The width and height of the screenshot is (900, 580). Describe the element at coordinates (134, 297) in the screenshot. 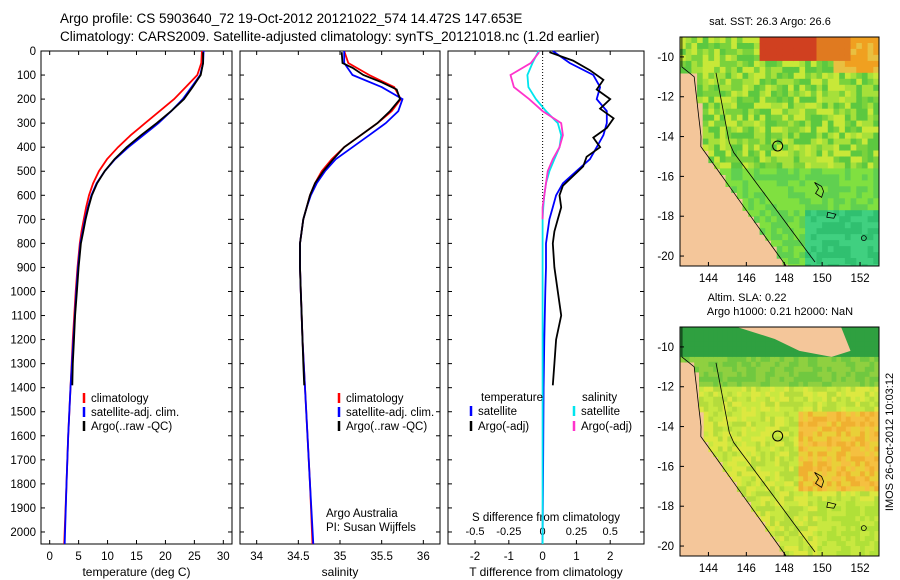

I see `series-line-satellite-adj-clim-` at that location.